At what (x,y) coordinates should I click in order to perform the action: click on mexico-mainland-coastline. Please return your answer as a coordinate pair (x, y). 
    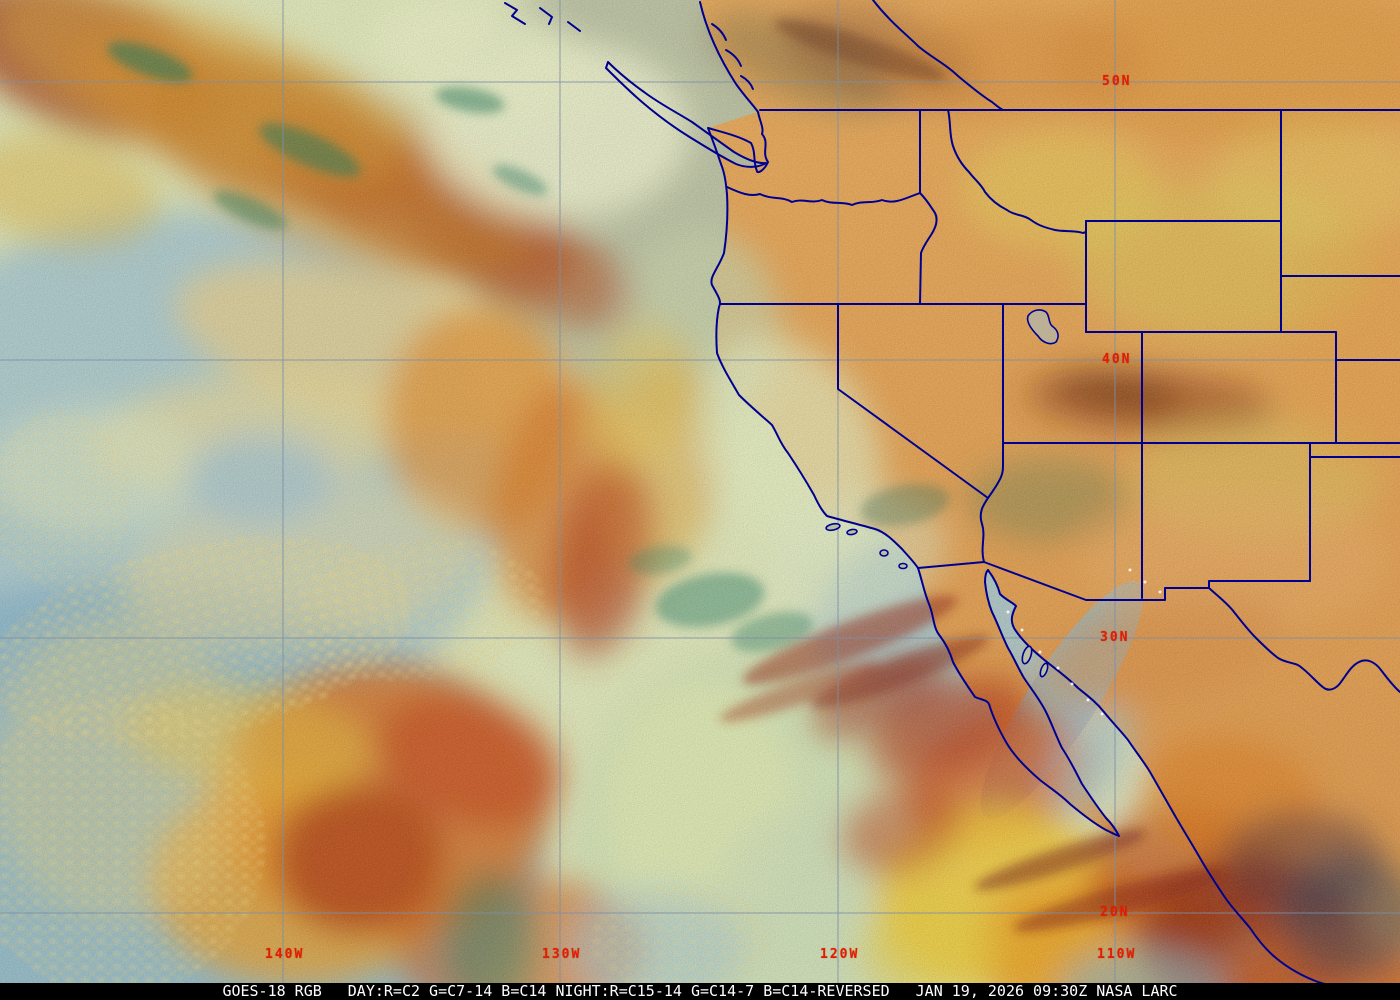
    Looking at the image, I should click on (1193, 784).